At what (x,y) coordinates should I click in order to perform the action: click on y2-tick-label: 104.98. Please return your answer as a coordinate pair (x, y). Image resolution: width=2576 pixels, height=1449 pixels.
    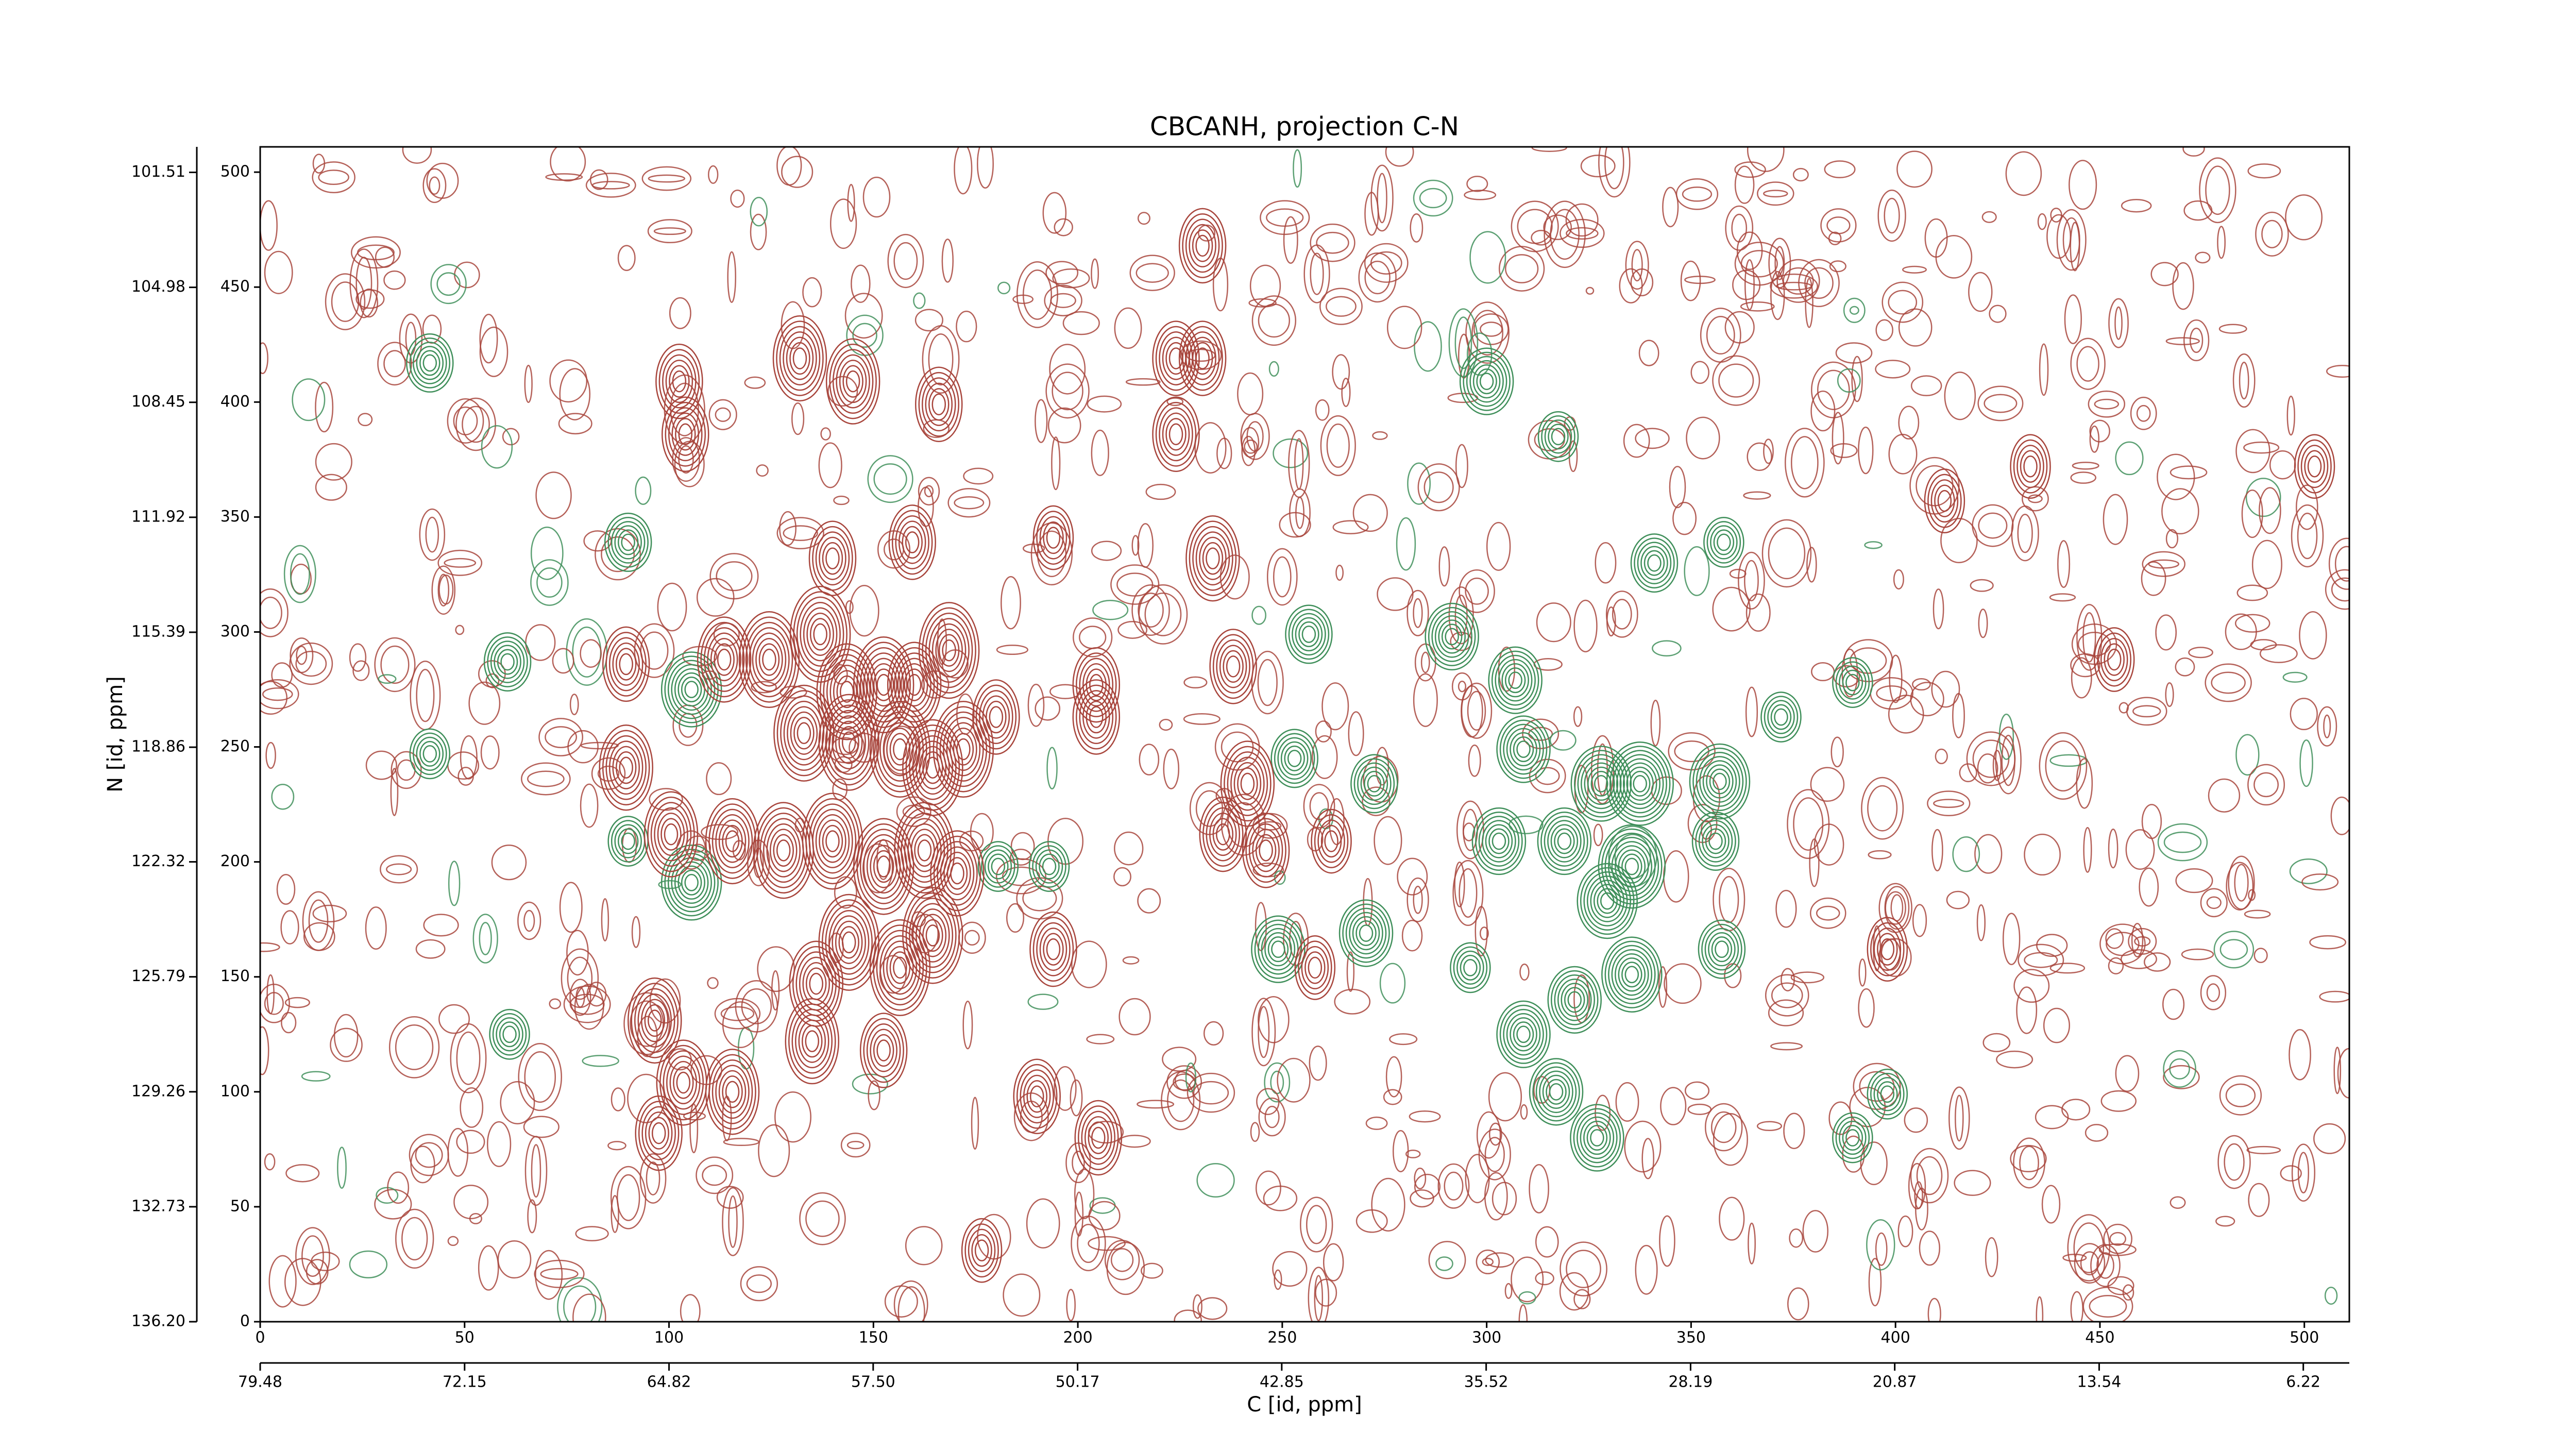
    Looking at the image, I should click on (158, 287).